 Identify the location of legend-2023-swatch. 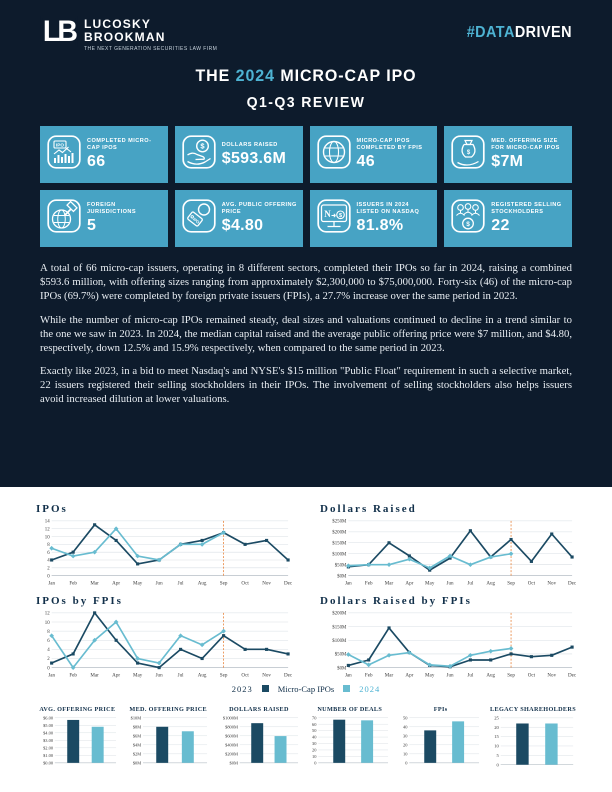
(265, 689).